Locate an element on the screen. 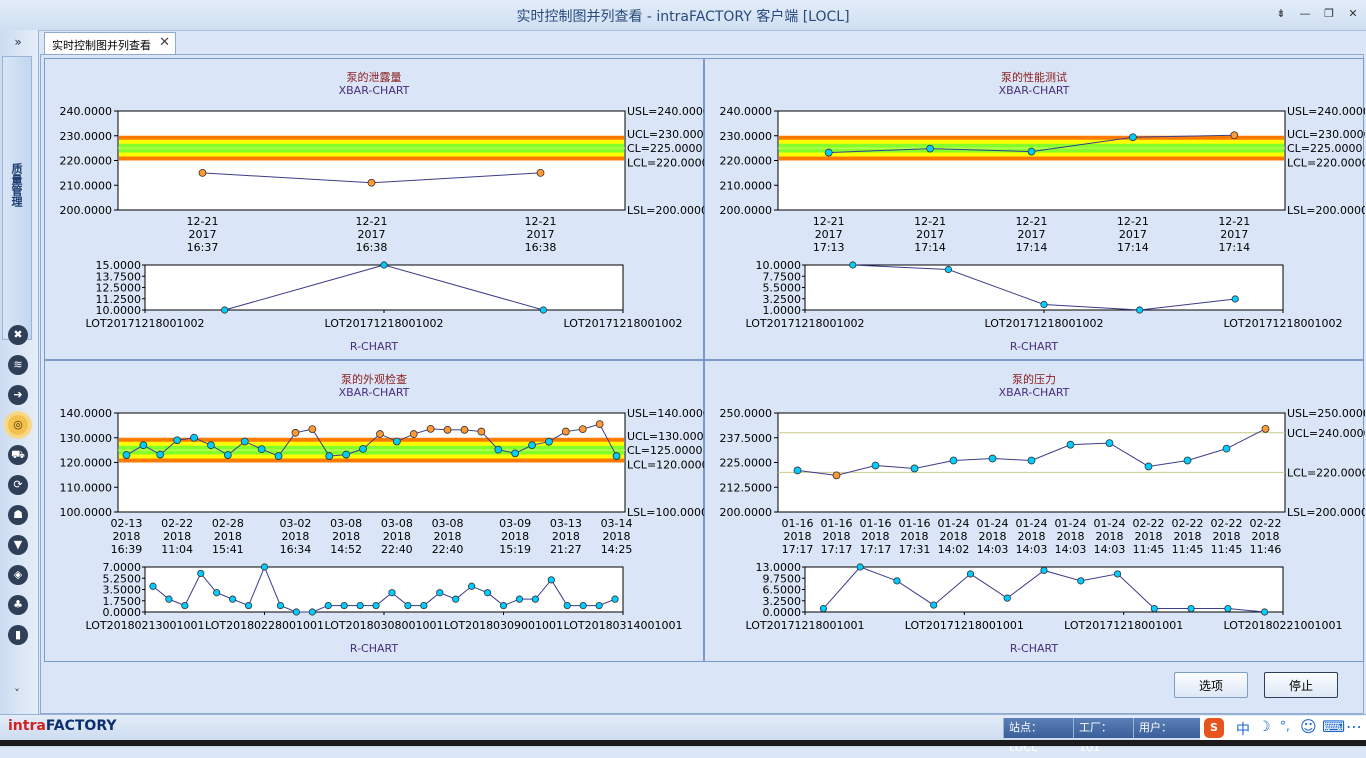  emoji-icon: ☺ is located at coordinates (1308, 726).